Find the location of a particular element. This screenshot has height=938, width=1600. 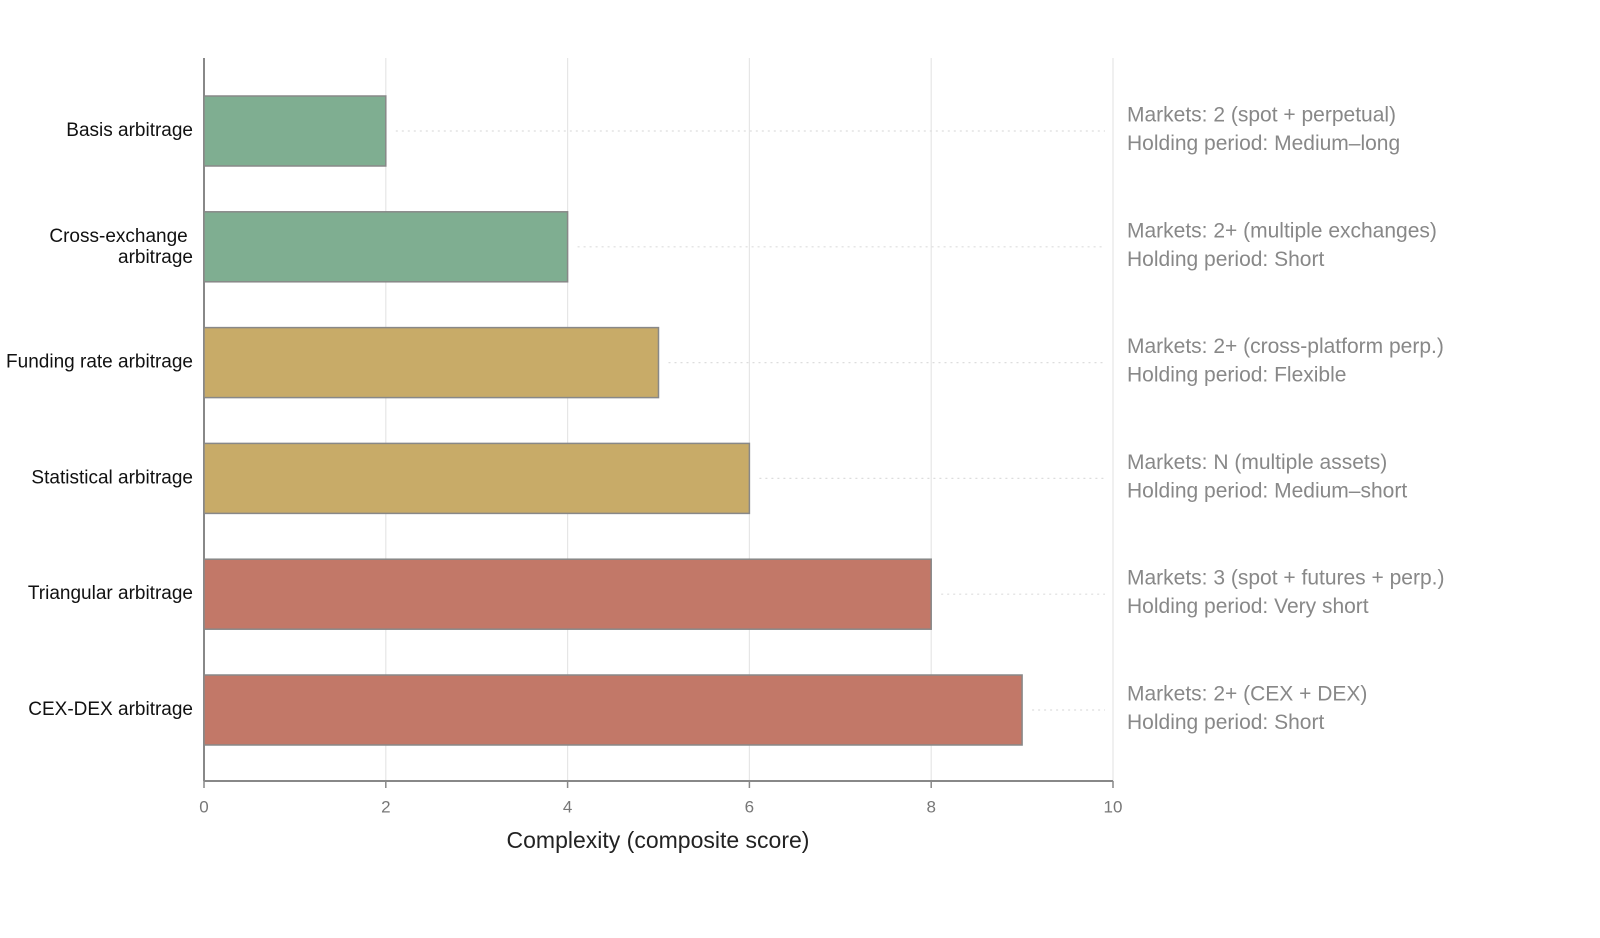

y-tick-label: Cross-exchange arbitrage is located at coordinates (121, 247).